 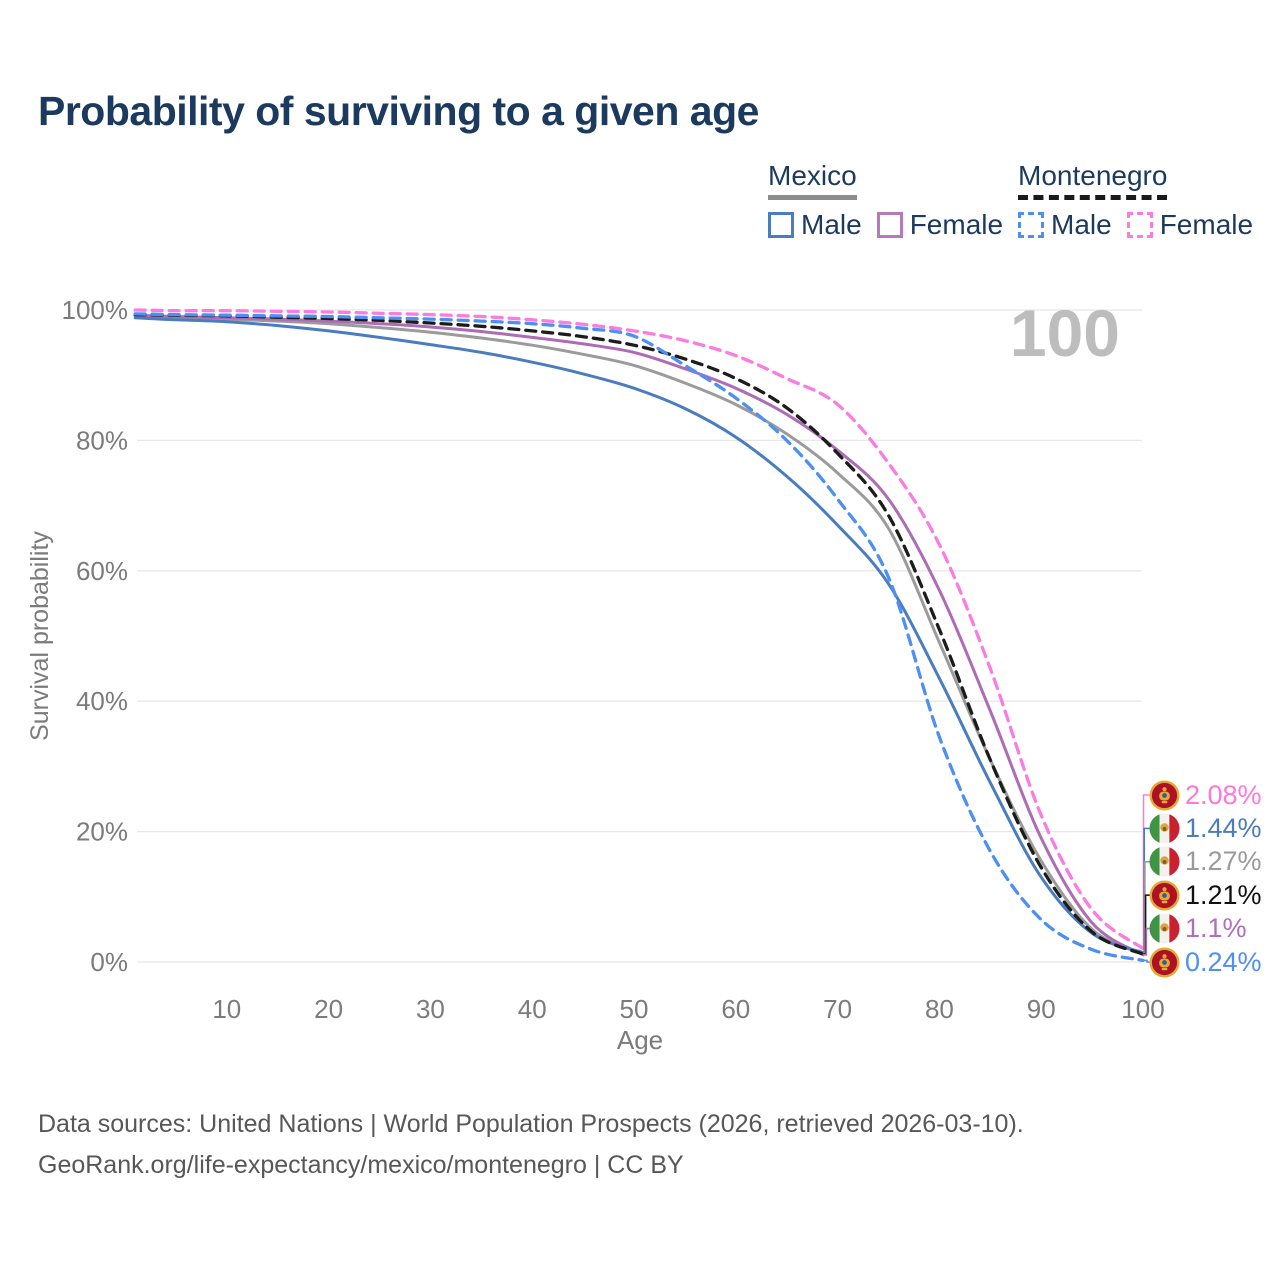 I want to click on legend-item-mexico-male: Male, so click(x=815, y=225).